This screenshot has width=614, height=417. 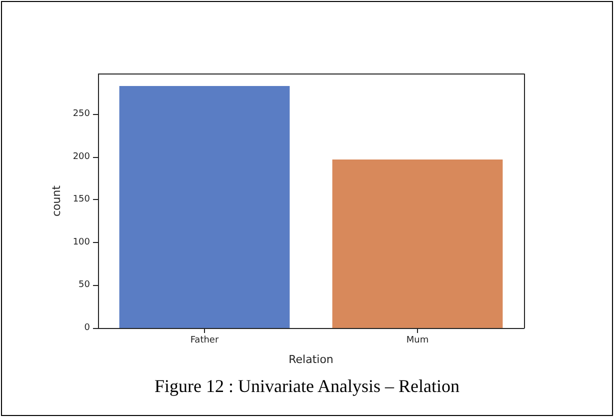 I want to click on y-axis-title: count, so click(x=56, y=200).